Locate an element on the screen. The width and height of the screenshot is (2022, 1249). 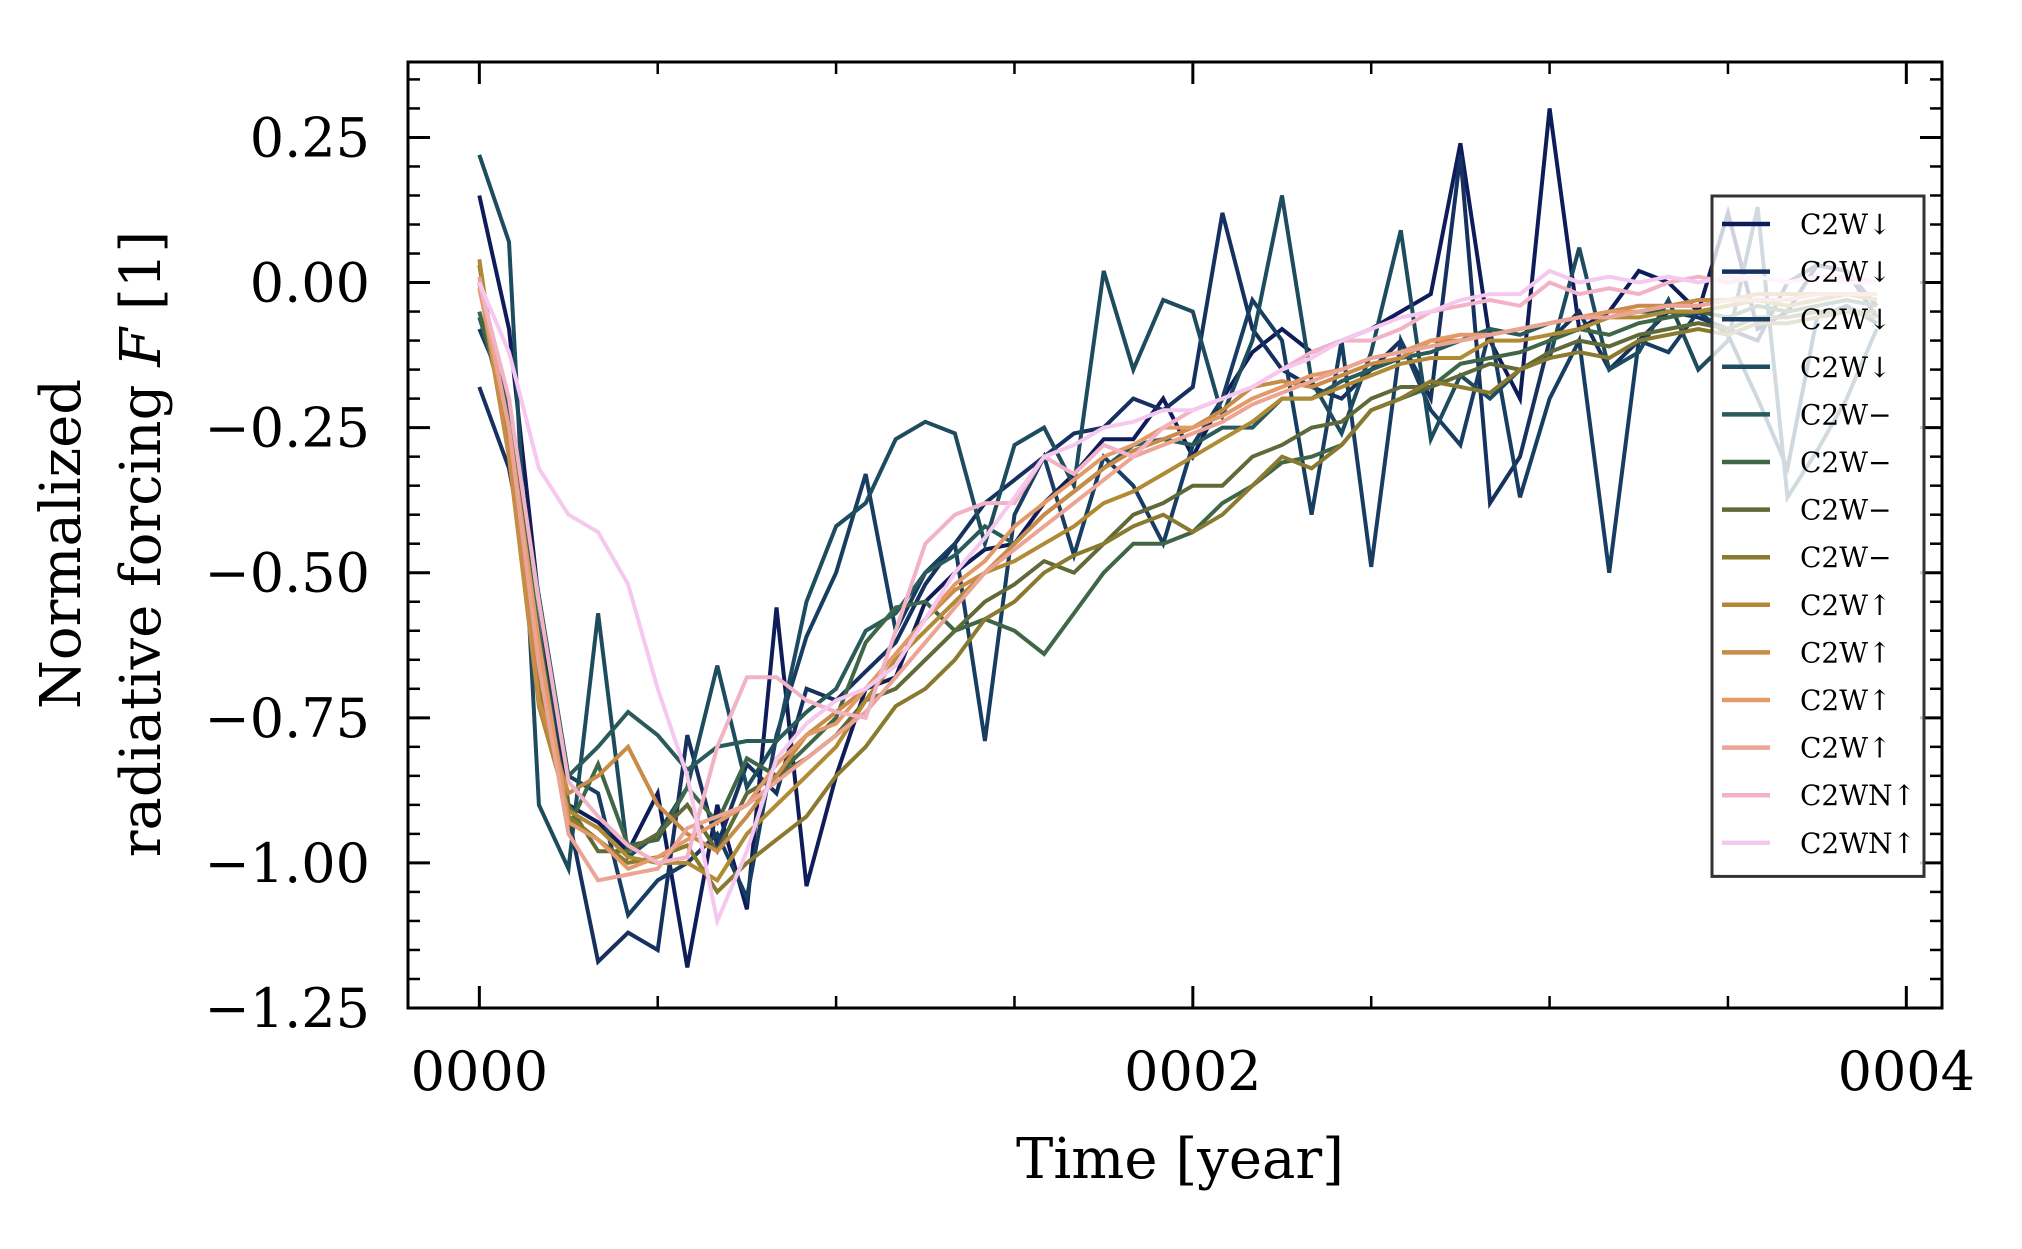
x-tick-label: 0004 is located at coordinates (1906, 1071).